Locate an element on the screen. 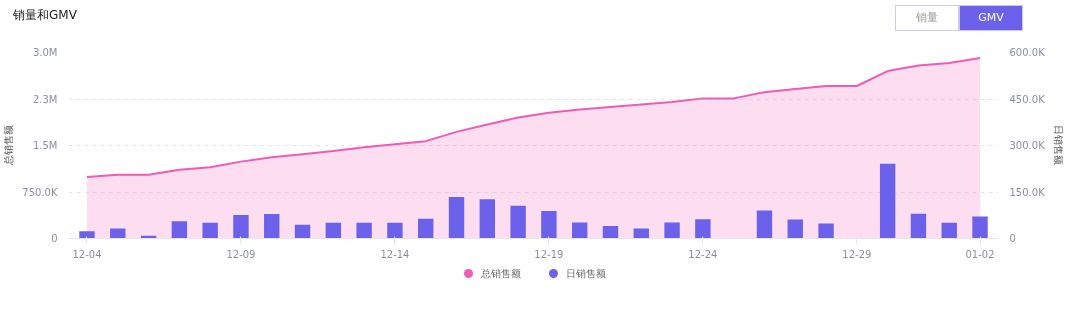  text: GMV is located at coordinates (991, 18).